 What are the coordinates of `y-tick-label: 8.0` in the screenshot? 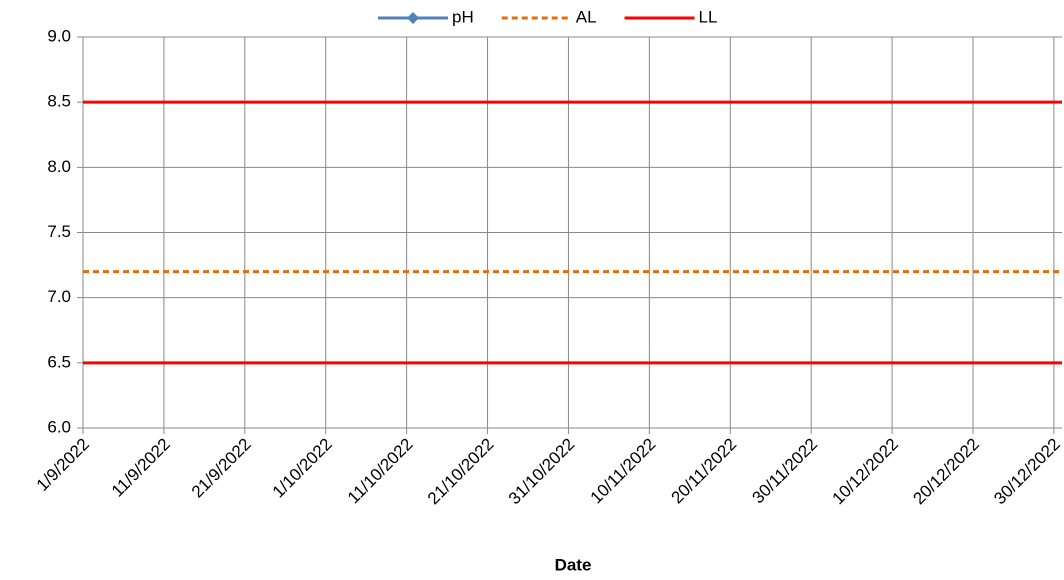 It's located at (59, 166).